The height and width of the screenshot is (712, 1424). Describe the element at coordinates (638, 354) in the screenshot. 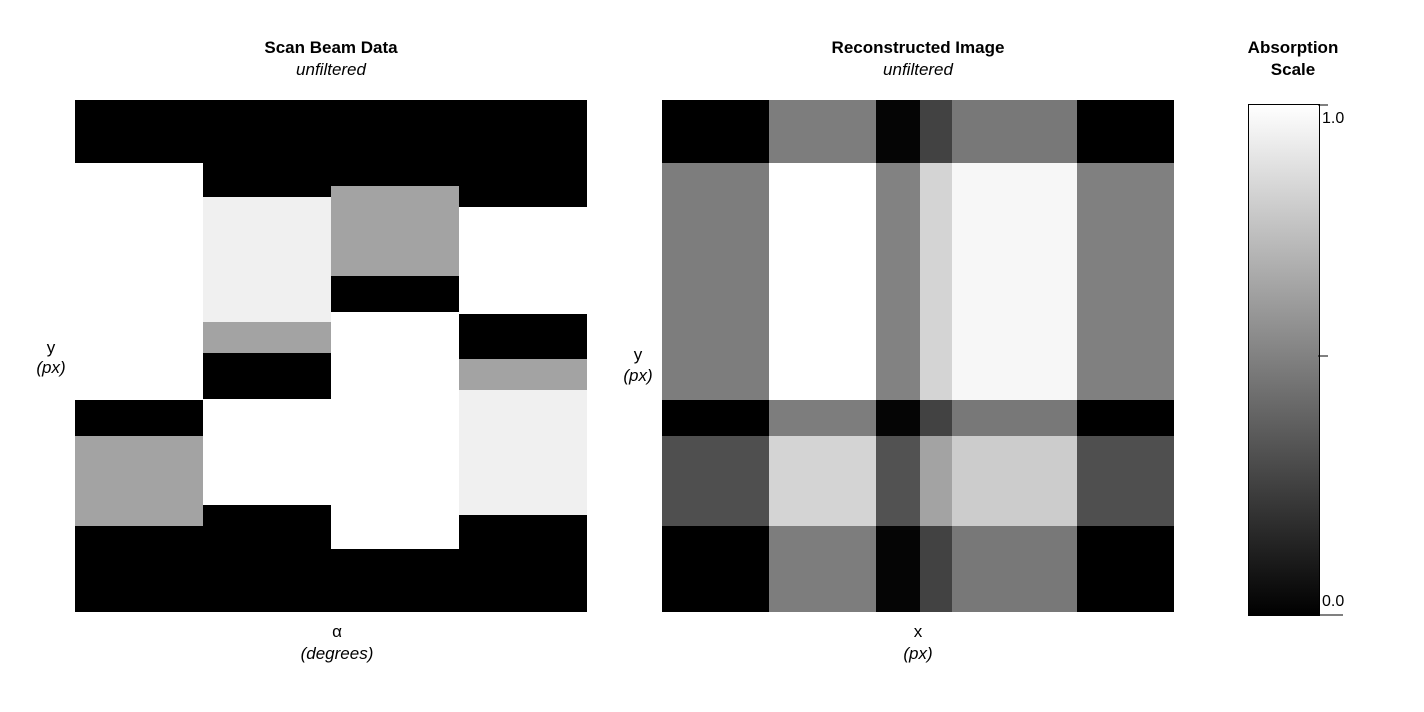

I see `reconstruction-y-axis-label: y` at that location.